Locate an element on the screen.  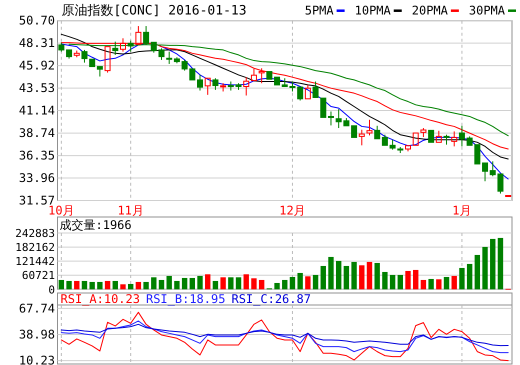
y-tick-label: 36.35 is located at coordinates (36, 155).